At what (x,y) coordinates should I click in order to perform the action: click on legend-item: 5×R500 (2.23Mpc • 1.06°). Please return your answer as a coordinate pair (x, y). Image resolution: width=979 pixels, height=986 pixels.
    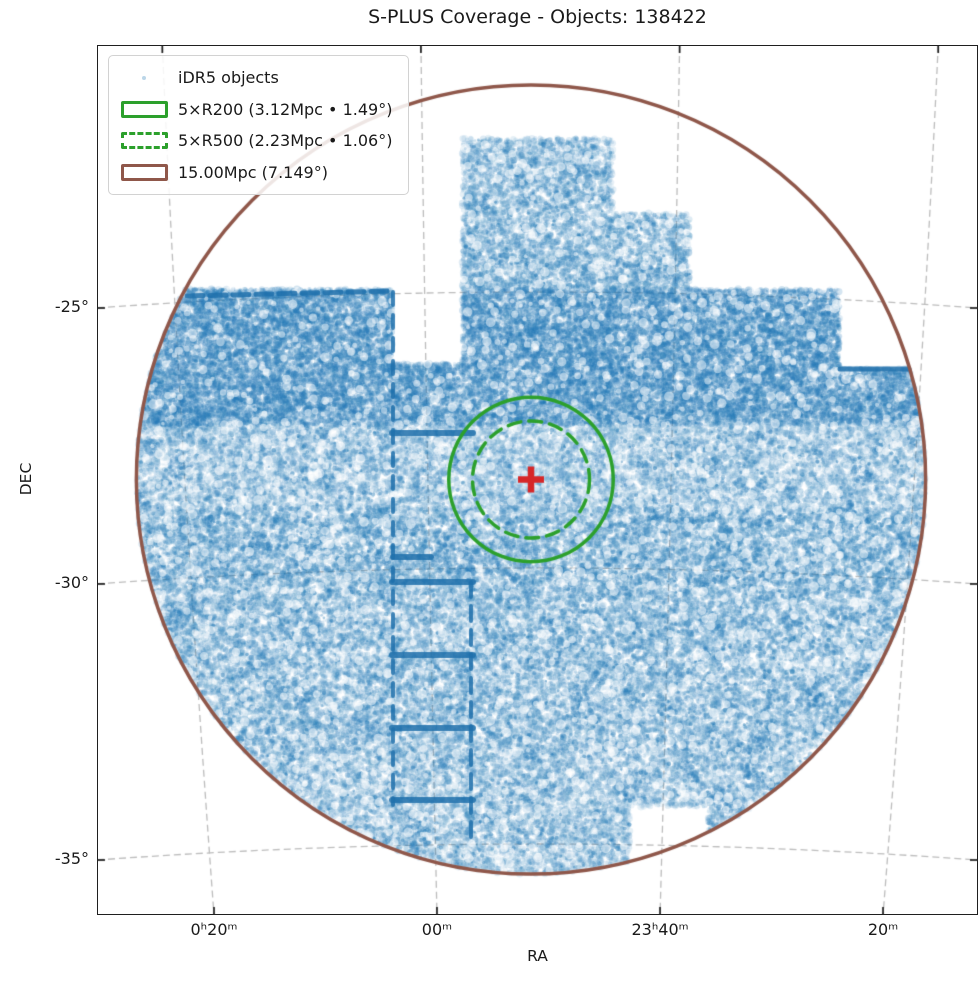
    Looking at the image, I should click on (255, 141).